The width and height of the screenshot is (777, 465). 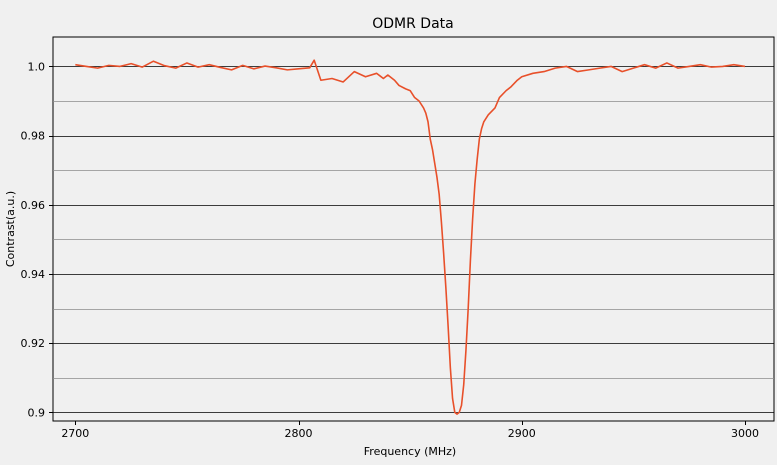 I want to click on x-axis-title: Frequency (MHz), so click(x=410, y=451).